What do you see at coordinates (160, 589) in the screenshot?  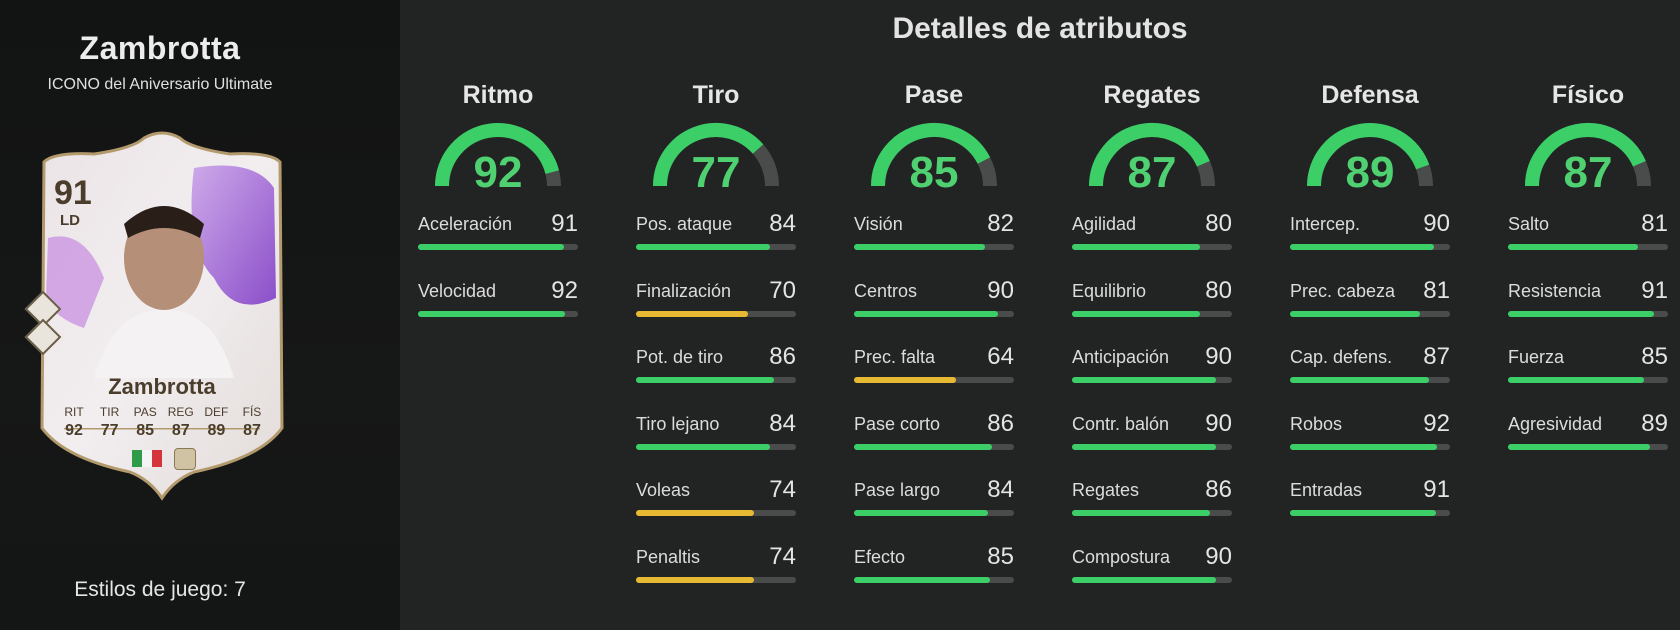 I see `playstyles-count: Estilos de juego: 7` at bounding box center [160, 589].